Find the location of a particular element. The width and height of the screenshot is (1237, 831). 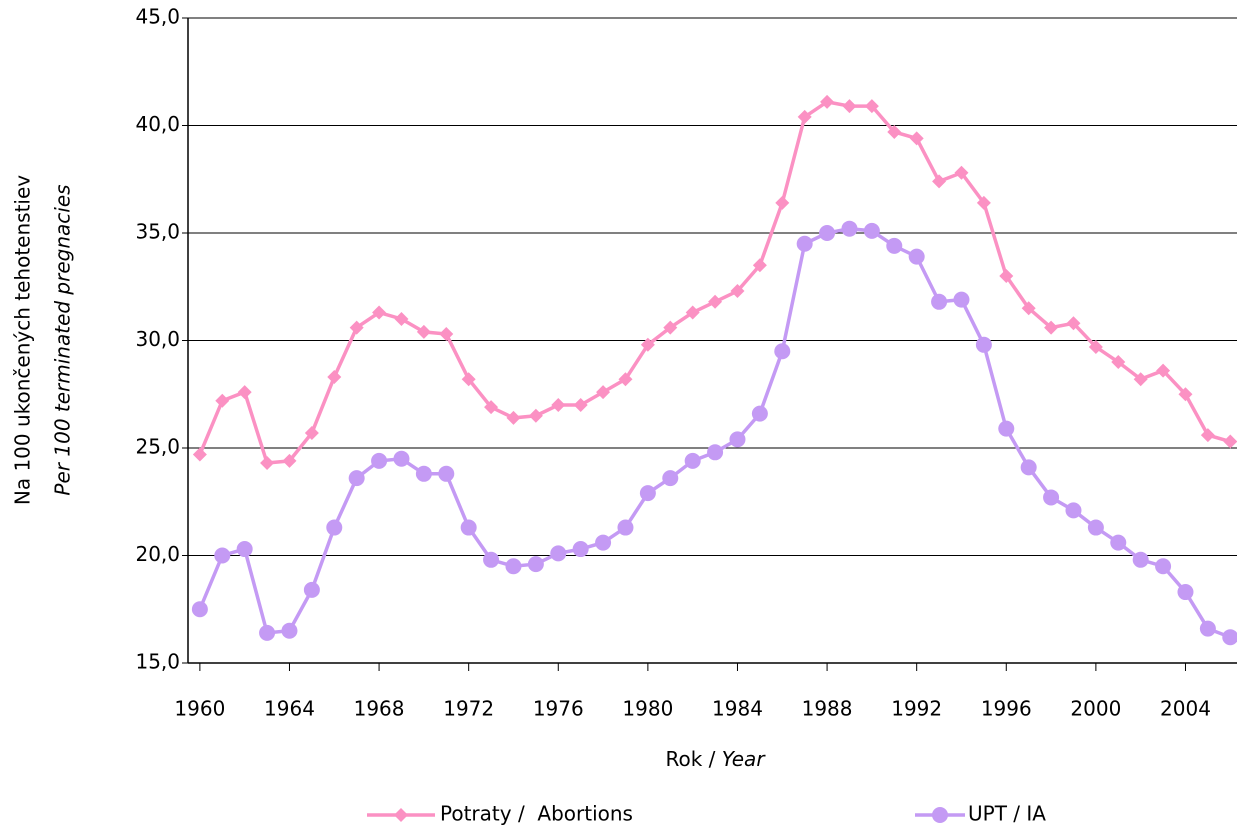

legend-label: UPT / IA is located at coordinates (1007, 814).